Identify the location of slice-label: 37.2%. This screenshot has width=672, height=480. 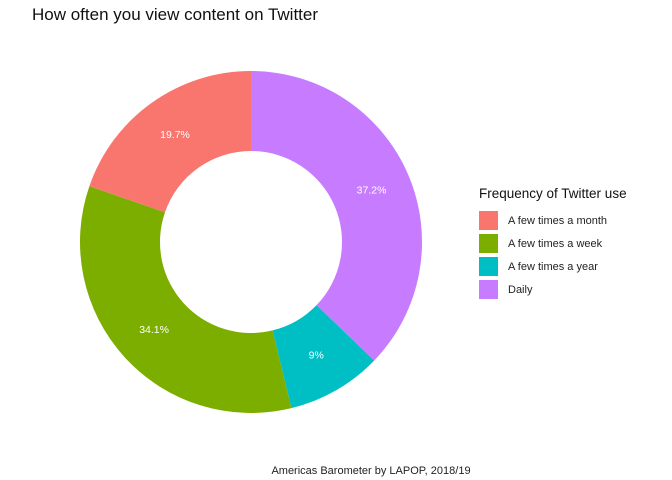
(372, 191).